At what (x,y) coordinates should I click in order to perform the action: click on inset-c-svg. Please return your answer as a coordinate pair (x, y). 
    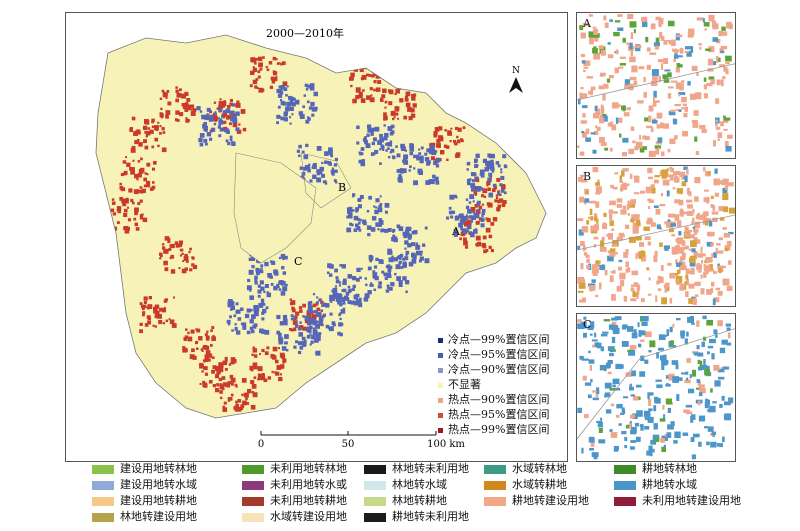
    Looking at the image, I should click on (656, 387).